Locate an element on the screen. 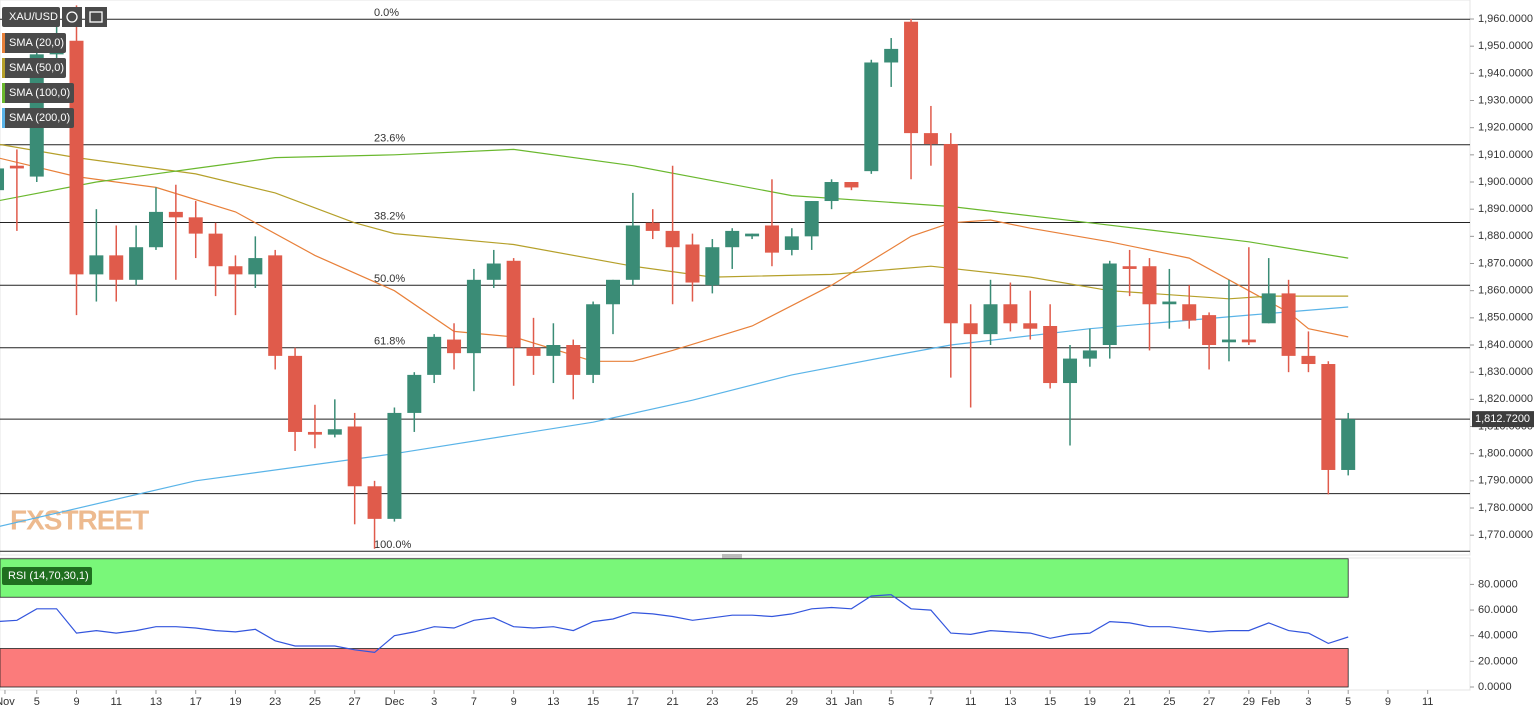 The image size is (1536, 715). x-tick-label: 25 is located at coordinates (315, 702).